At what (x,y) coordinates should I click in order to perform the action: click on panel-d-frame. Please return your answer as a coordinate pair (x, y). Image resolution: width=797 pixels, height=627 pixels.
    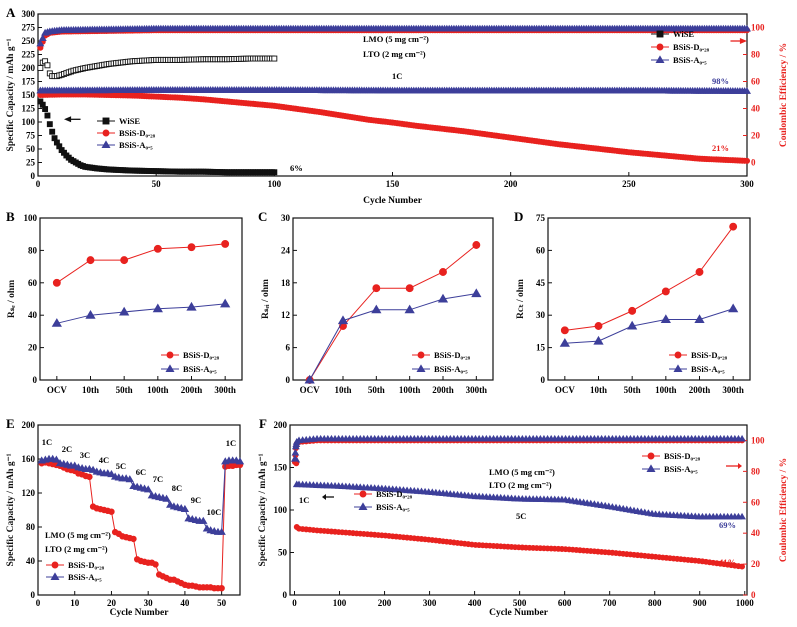
    Looking at the image, I should click on (649, 299).